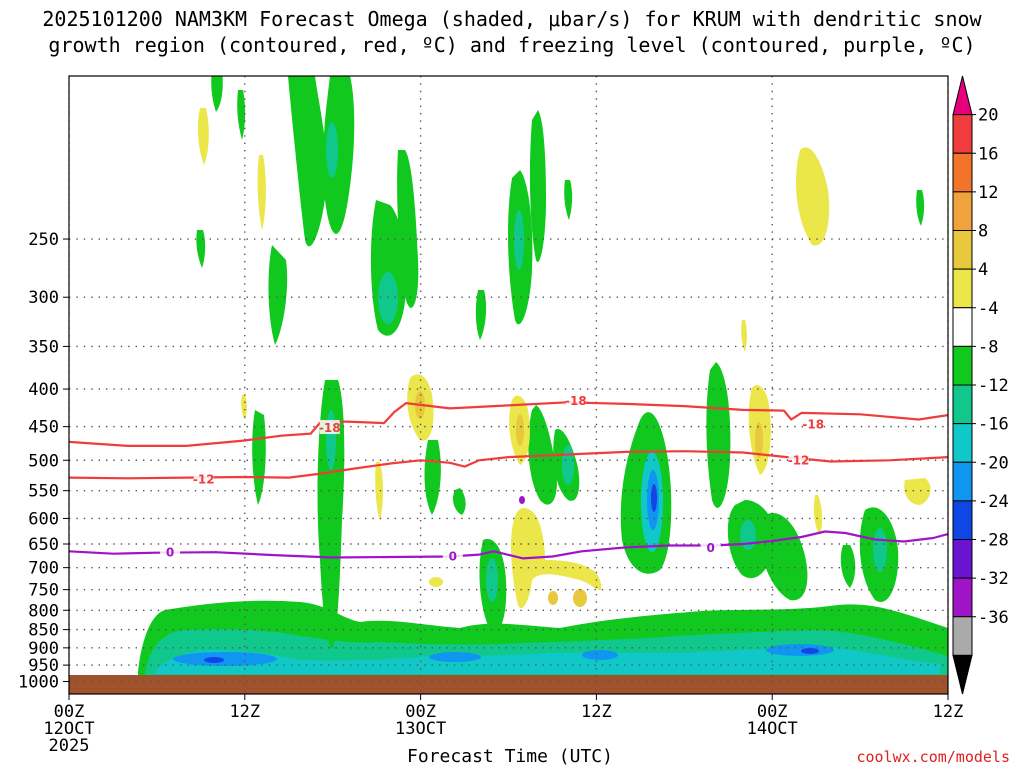  I want to click on x-tick-label-48-1: 14OCT, so click(772, 729).